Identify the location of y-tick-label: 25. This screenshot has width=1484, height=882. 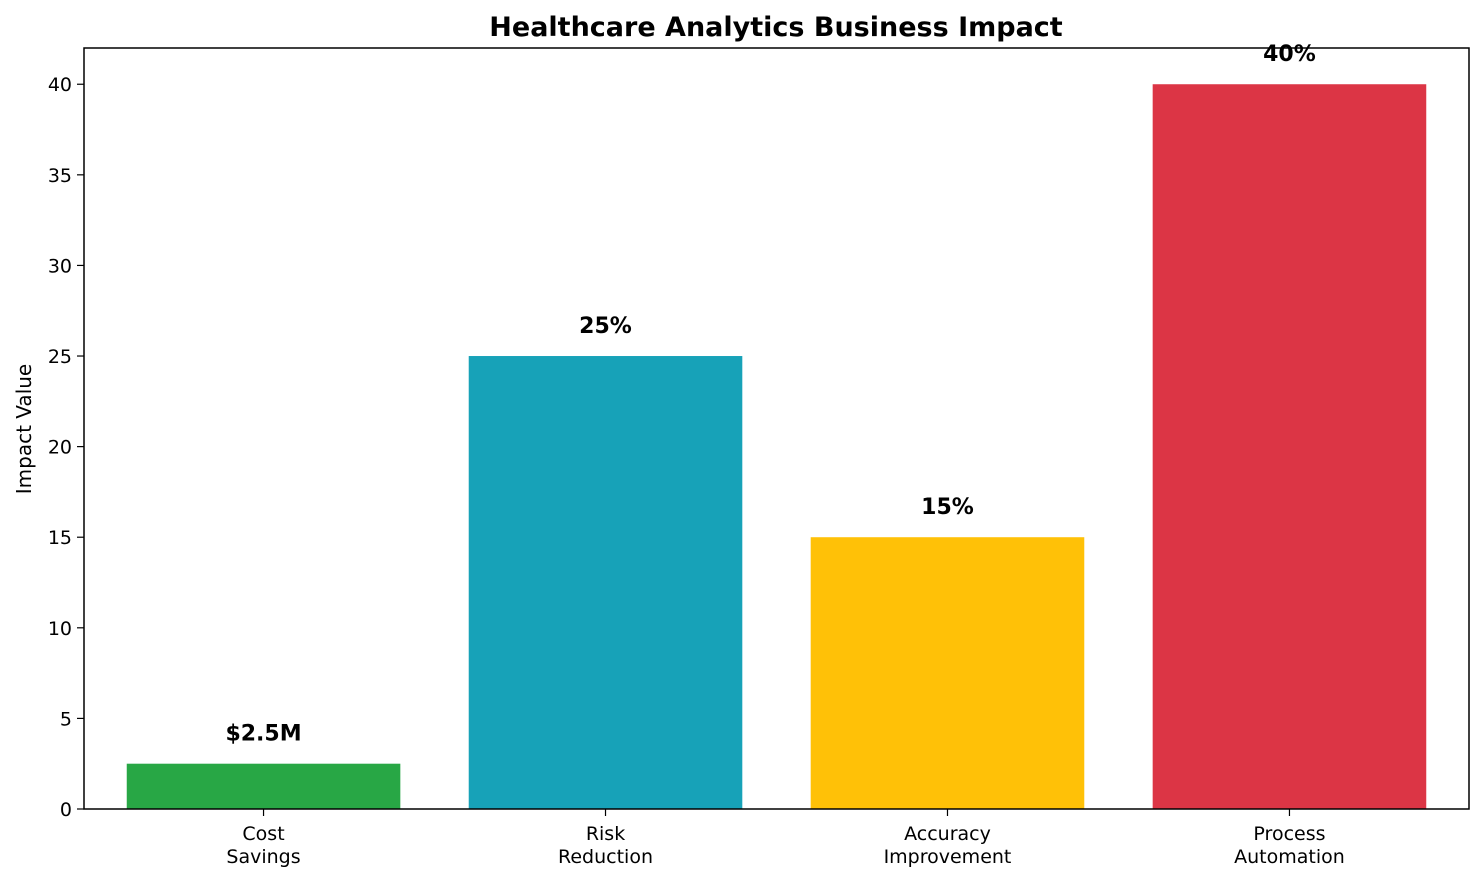
(60, 357).